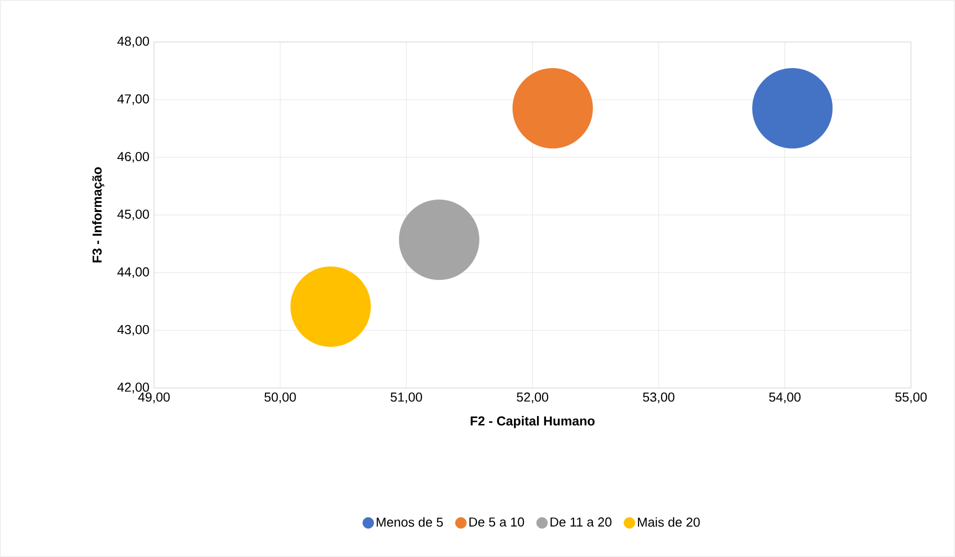 The image size is (955, 557). Describe the element at coordinates (406, 398) in the screenshot. I see `x-tick-label: 51,00` at that location.